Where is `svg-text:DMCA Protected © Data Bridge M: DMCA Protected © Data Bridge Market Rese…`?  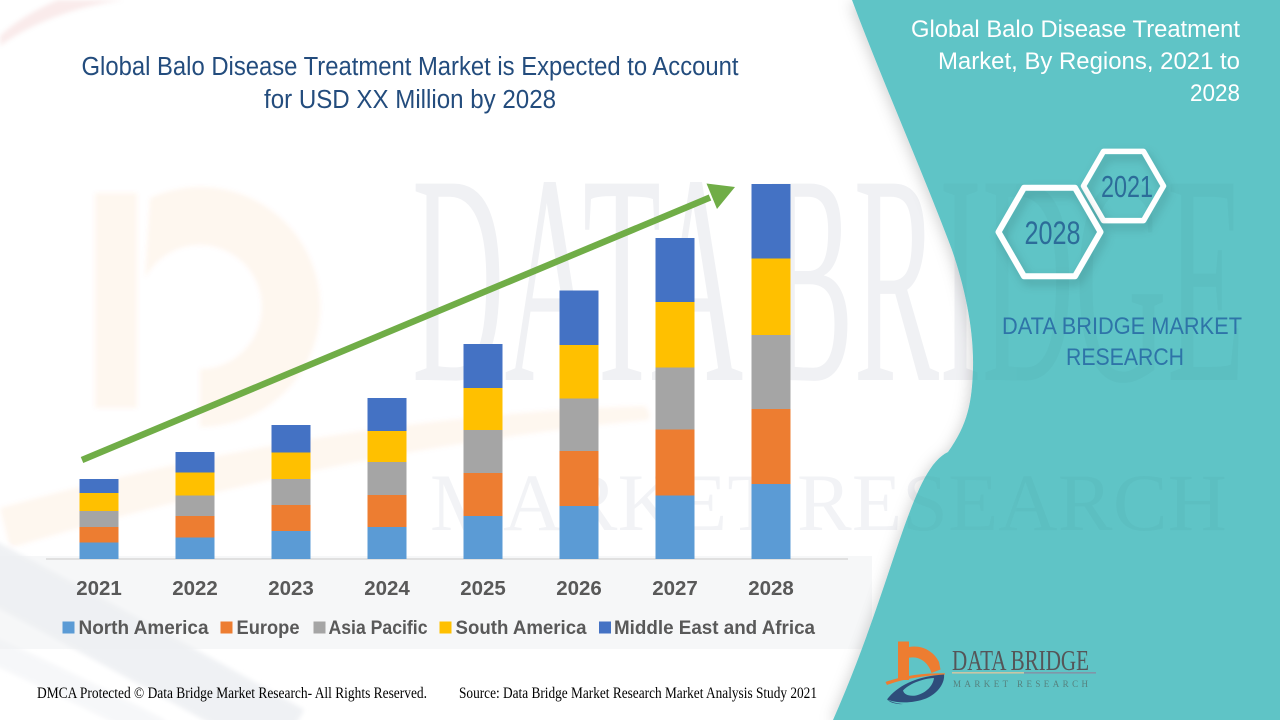
svg-text:DMCA Protected © Data Bridge M: DMCA Protected © Data Bridge Market Rese… is located at coordinates (232, 693).